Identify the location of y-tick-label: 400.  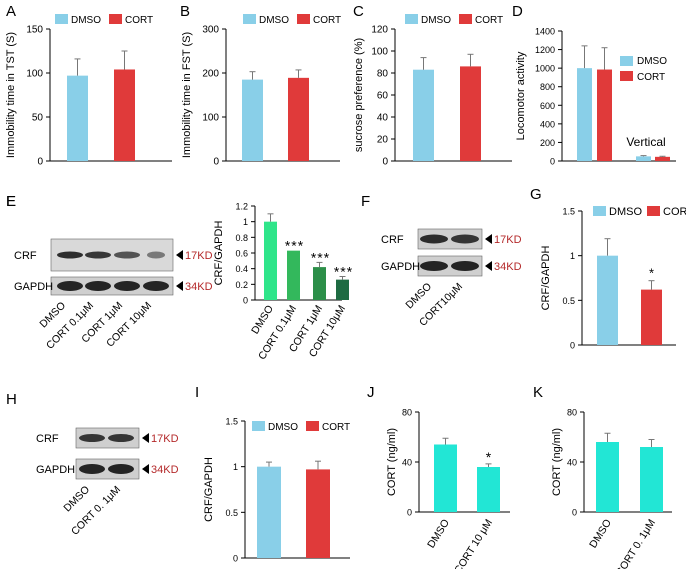
(547, 124).